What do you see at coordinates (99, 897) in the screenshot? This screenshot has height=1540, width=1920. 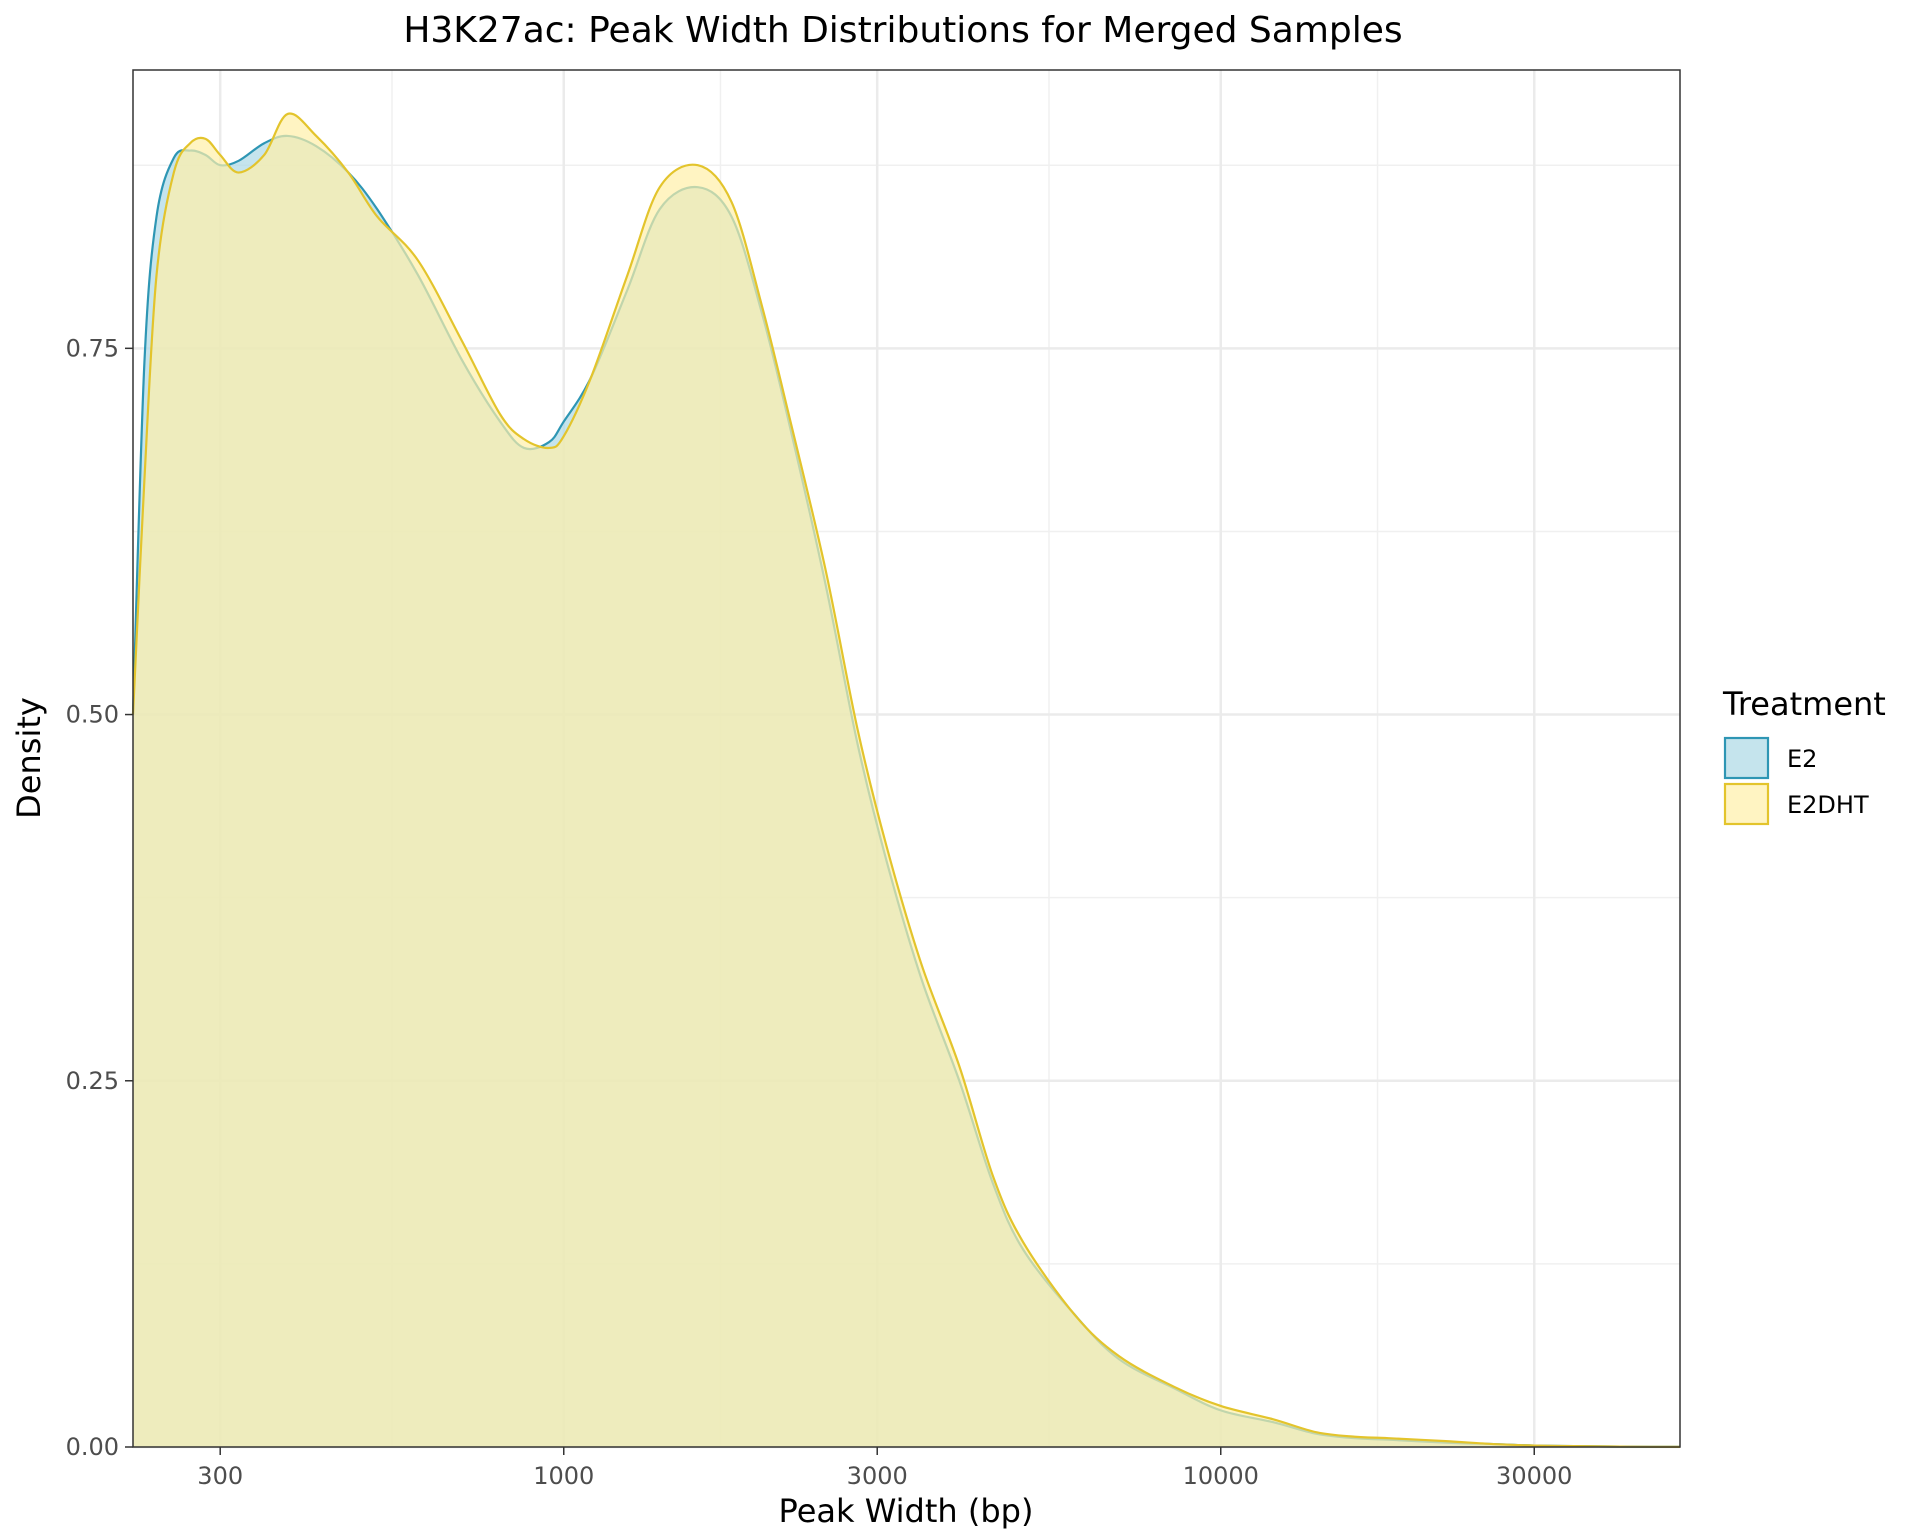 I see `y-axis: 0.00 0.25 0.50 0.75` at bounding box center [99, 897].